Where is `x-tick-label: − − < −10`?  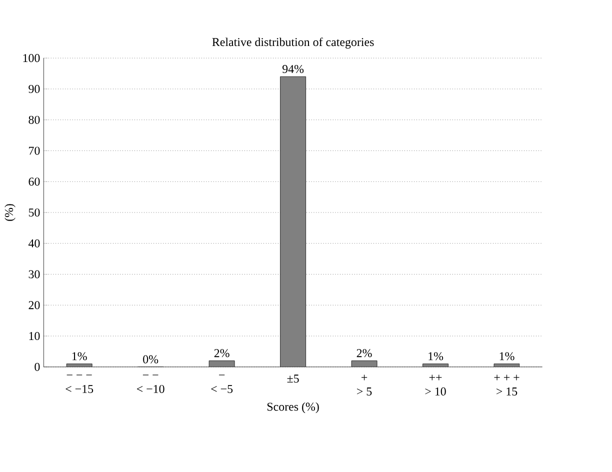 x-tick-label: − − < −10 is located at coordinates (150, 384).